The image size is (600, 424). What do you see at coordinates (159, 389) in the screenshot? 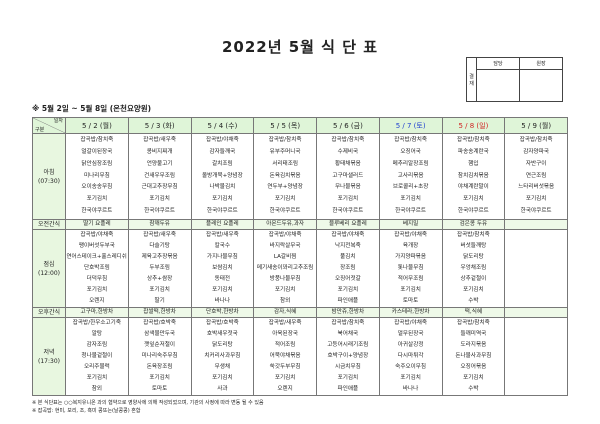
I see `menu-item: 토마토` at bounding box center [159, 389].